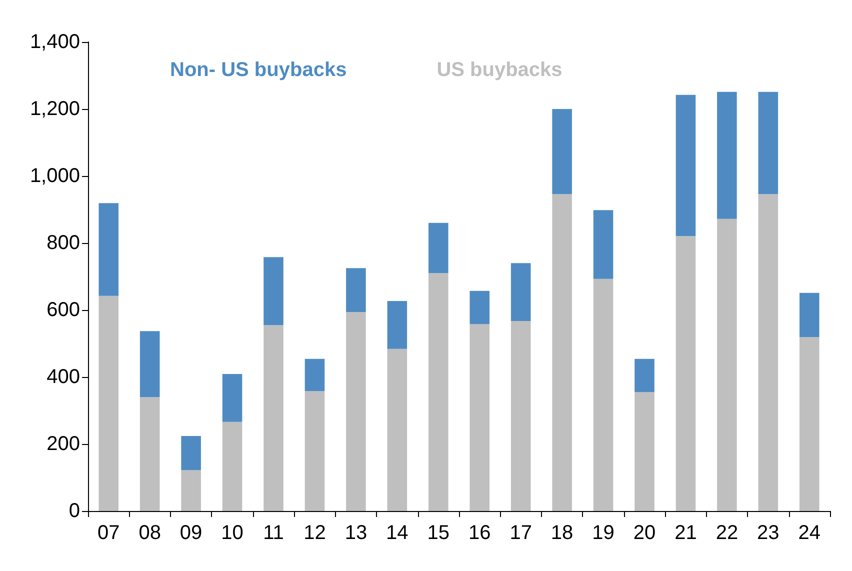 The image size is (852, 571). What do you see at coordinates (232, 533) in the screenshot?
I see `x-tick-label: 10` at bounding box center [232, 533].